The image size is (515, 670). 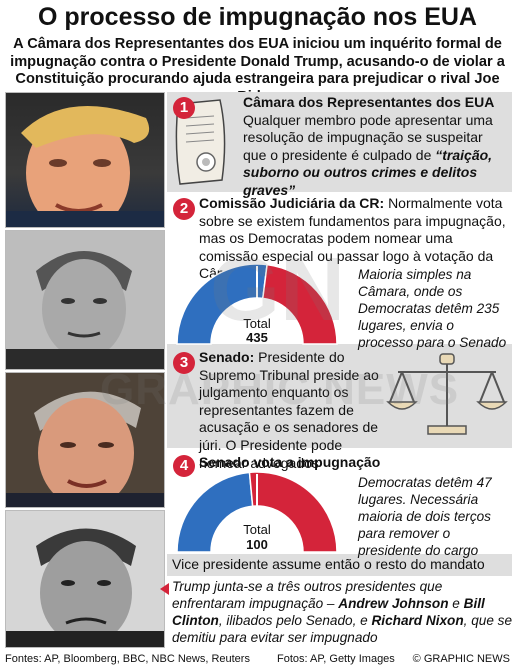 What do you see at coordinates (369, 102) in the screenshot?
I see `step-1-heading: Câmara dos Representantes dos EUA` at bounding box center [369, 102].